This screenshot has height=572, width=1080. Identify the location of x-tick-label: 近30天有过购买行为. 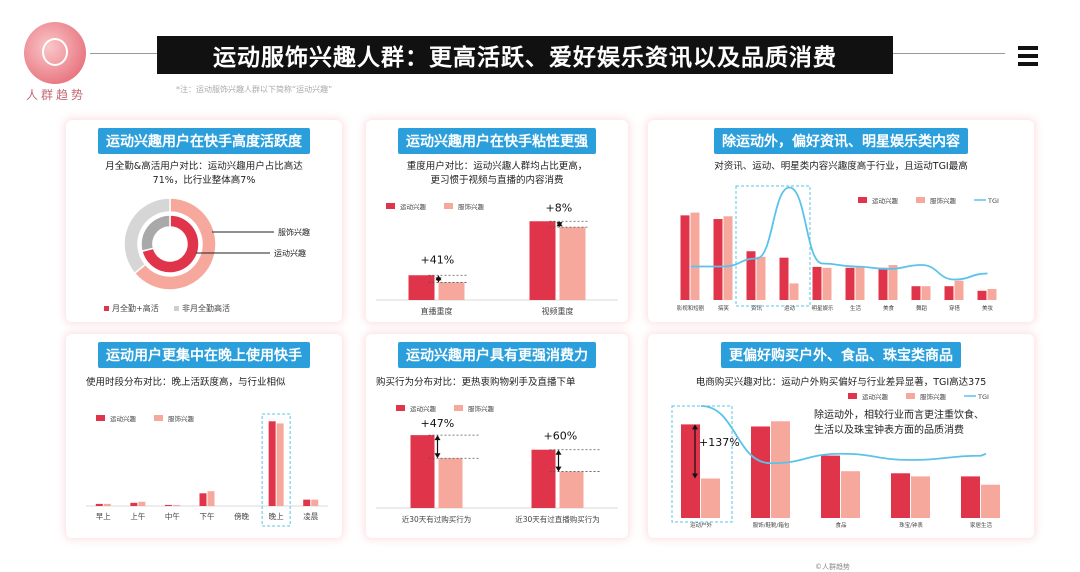
(437, 519).